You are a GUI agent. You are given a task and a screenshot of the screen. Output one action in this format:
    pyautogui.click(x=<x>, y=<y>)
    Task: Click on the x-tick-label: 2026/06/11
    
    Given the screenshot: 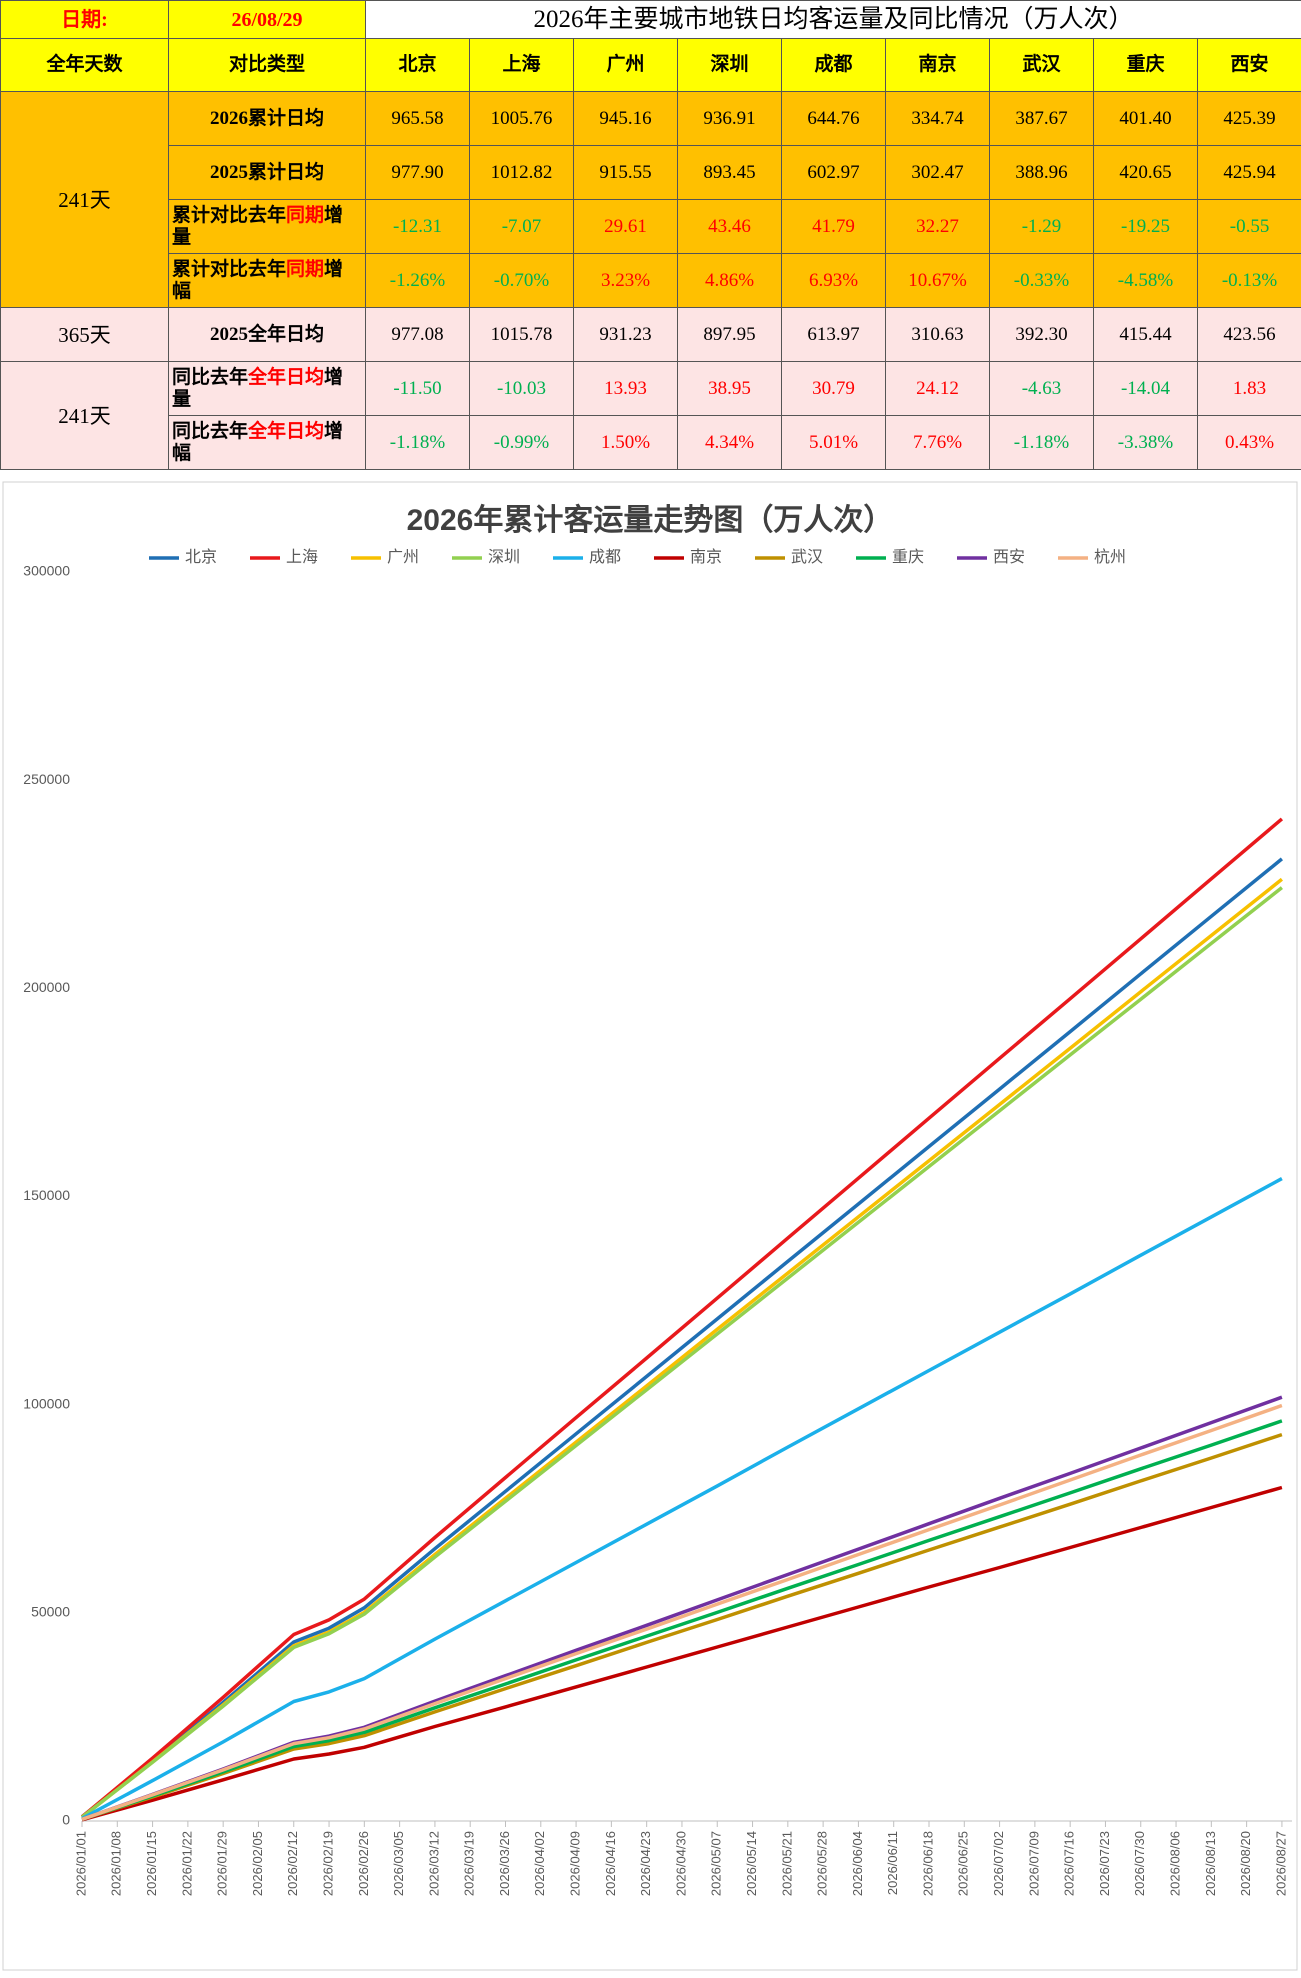 What is the action you would take?
    pyautogui.click(x=892, y=1863)
    